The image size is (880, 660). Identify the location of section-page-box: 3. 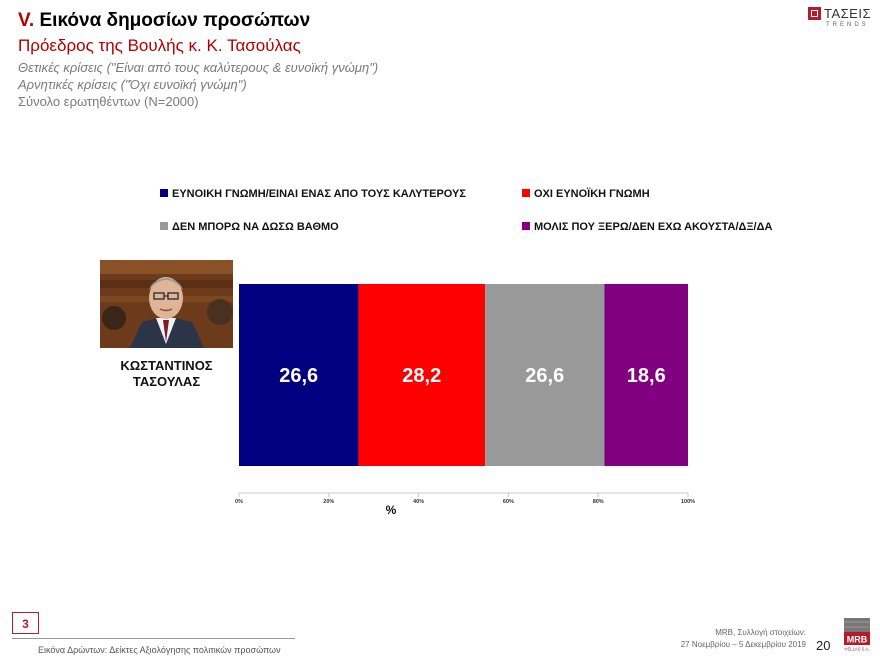
(25, 623).